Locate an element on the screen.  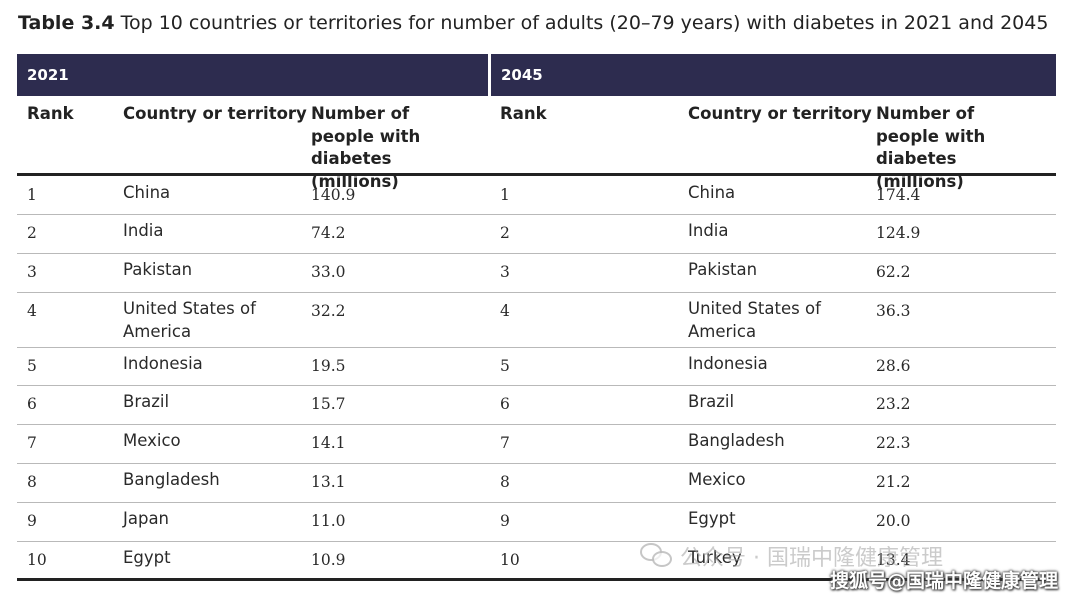
country-cell: Japan is located at coordinates (146, 518).